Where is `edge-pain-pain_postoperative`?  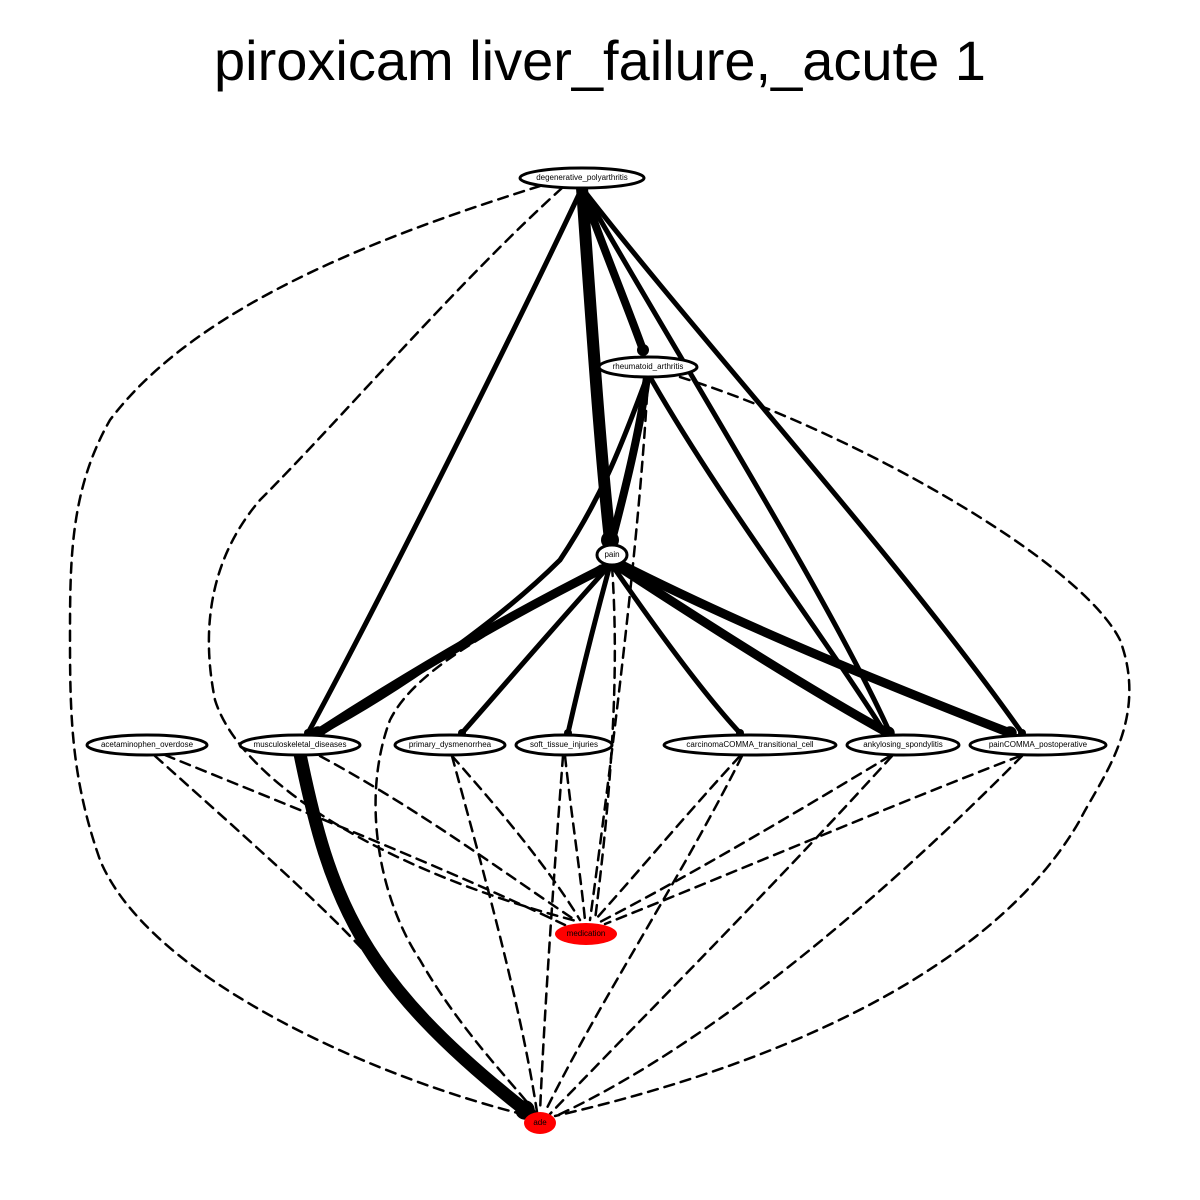 edge-pain-pain_postoperative is located at coordinates (814, 648).